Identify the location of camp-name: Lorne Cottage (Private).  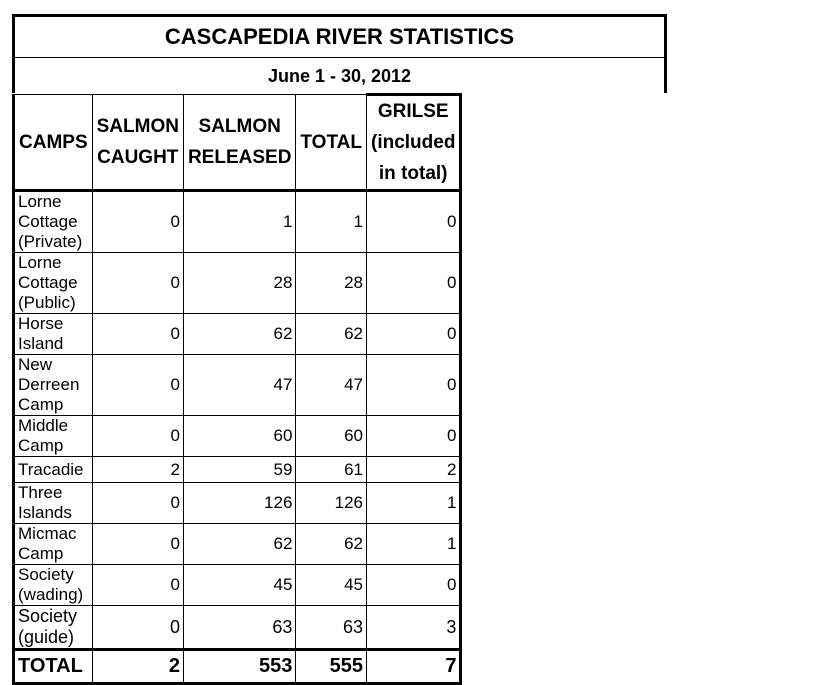
(52, 221).